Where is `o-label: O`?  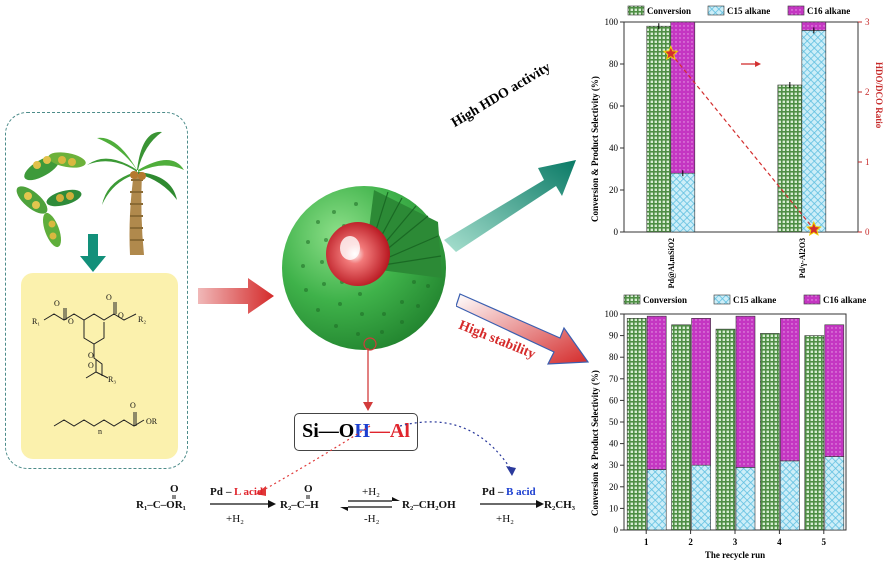 o-label: O is located at coordinates (346, 431).